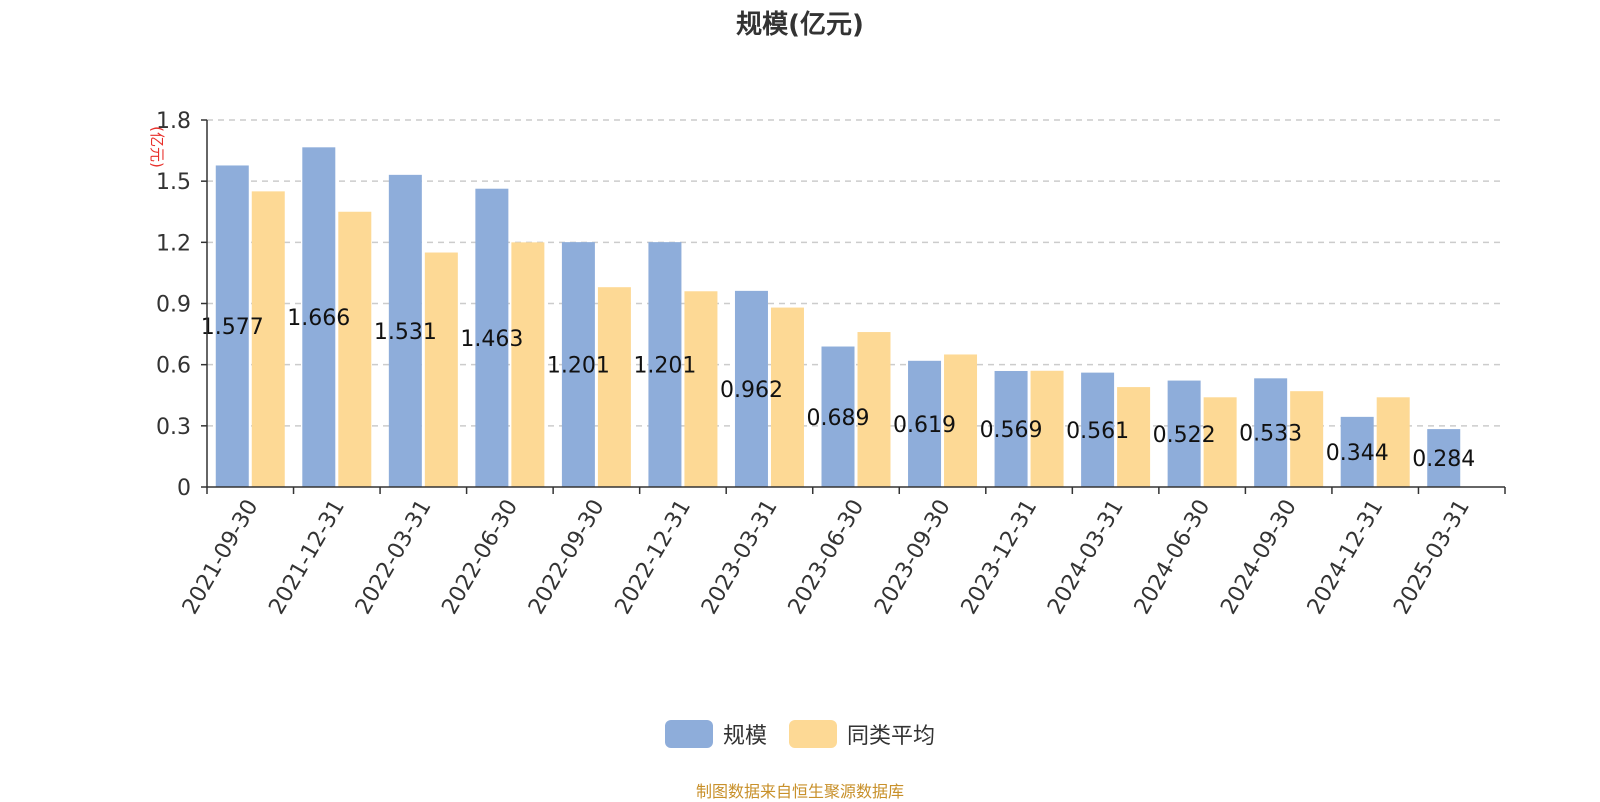 Image resolution: width=1600 pixels, height=802 pixels. Describe the element at coordinates (567, 557) in the screenshot. I see `x-tick-label: 2022-09-30` at that location.